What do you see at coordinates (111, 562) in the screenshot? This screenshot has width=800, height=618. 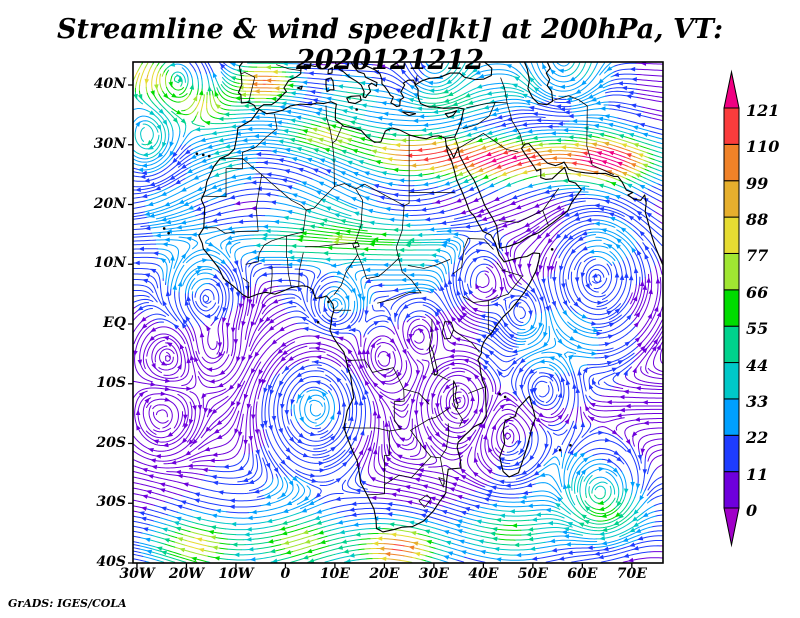 I see `lat-tick-label: 40S` at bounding box center [111, 562].